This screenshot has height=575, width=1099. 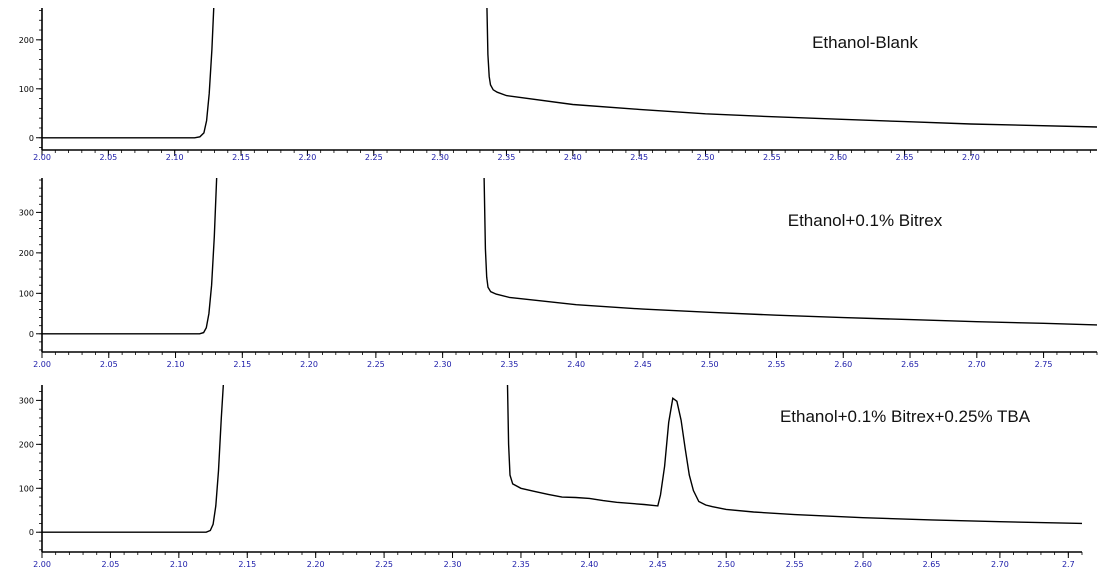 I want to click on panel-title: Ethanol+0.1% Bitrex+0.25% TBA, so click(x=905, y=416).